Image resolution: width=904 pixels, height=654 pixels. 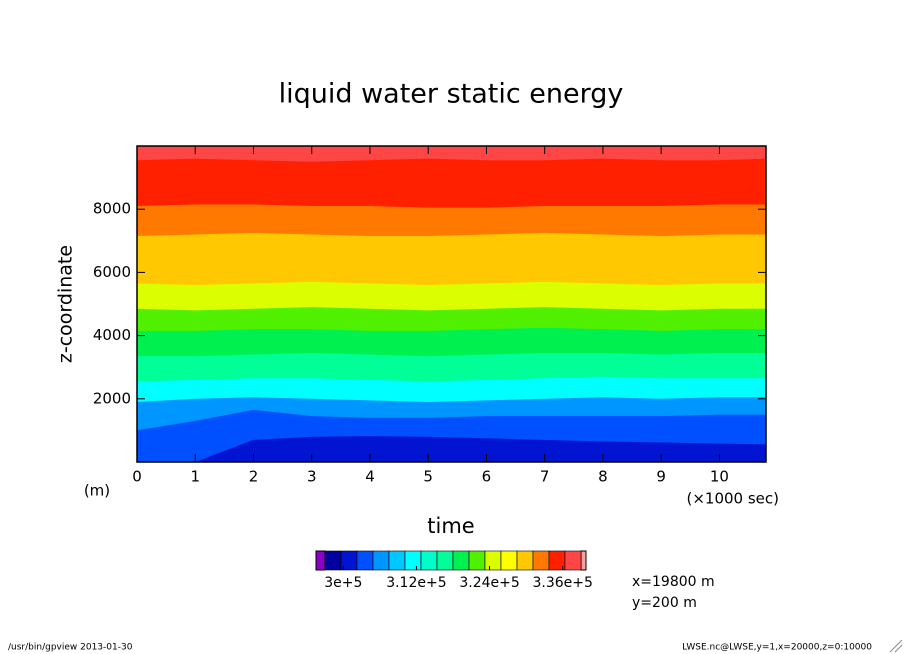 What do you see at coordinates (112, 335) in the screenshot?
I see `y-tick-label: 4000` at bounding box center [112, 335].